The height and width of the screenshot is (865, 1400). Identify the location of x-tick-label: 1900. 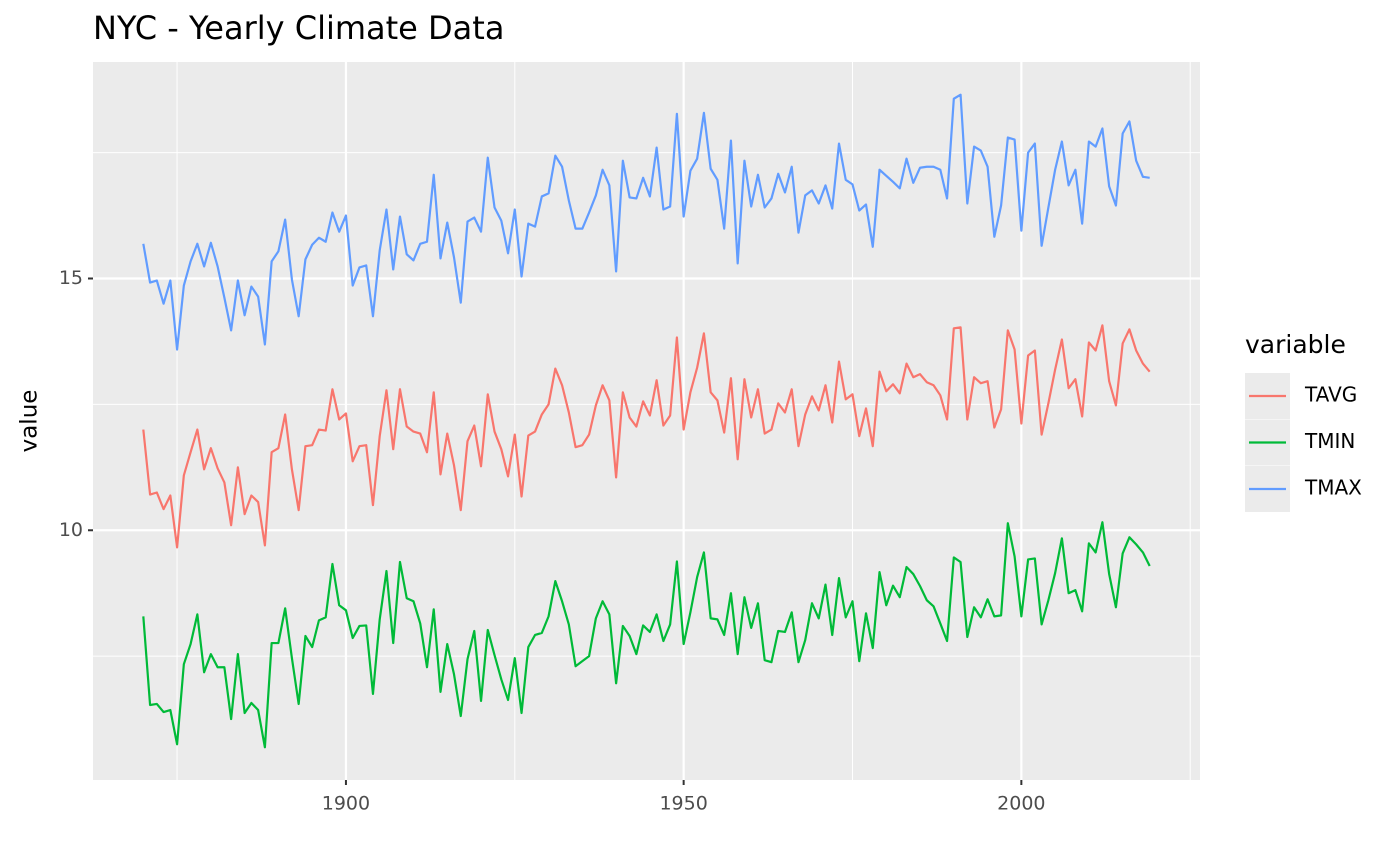
(346, 804).